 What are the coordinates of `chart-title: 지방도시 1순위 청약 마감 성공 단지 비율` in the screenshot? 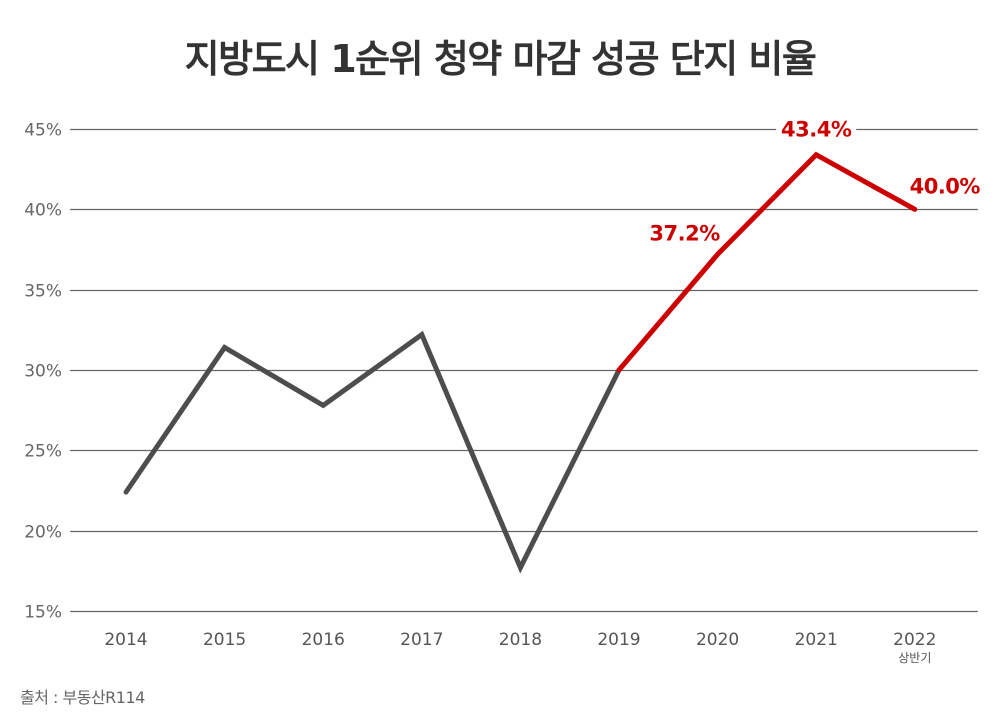 It's located at (500, 59).